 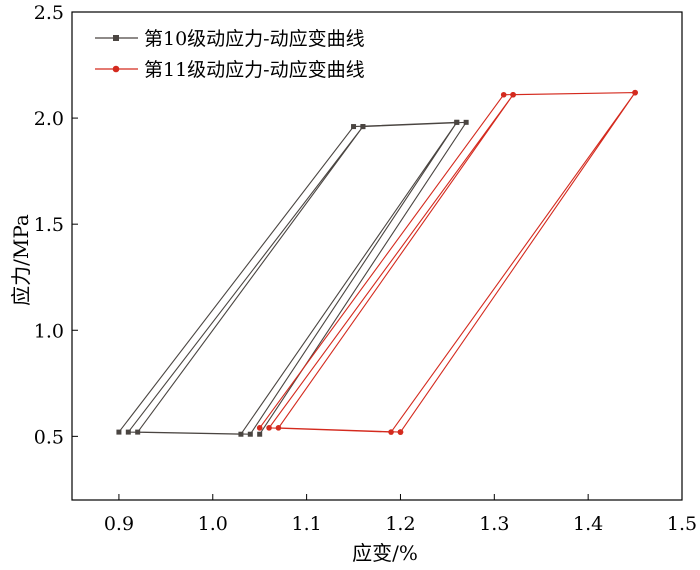 What do you see at coordinates (385, 553) in the screenshot?
I see `x-axis-title: 应变/%` at bounding box center [385, 553].